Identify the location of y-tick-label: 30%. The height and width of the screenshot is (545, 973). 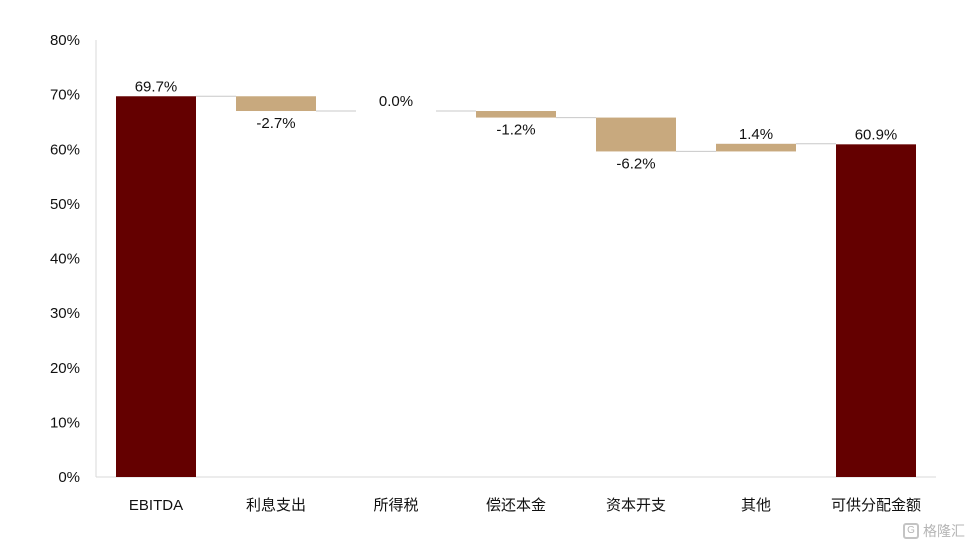
(65, 313).